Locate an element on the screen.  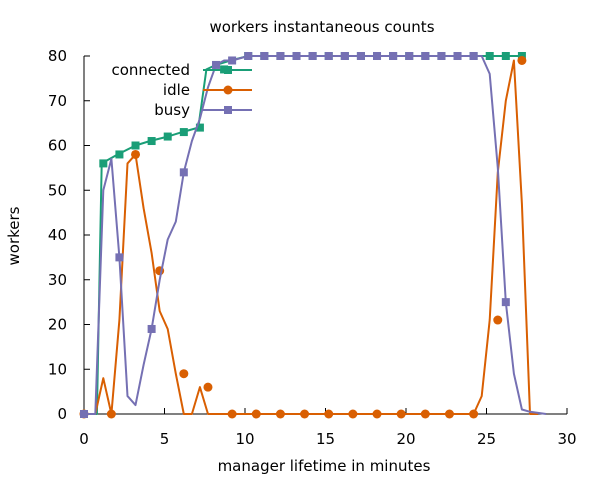
legend-item-connected: connected is located at coordinates (181, 70).